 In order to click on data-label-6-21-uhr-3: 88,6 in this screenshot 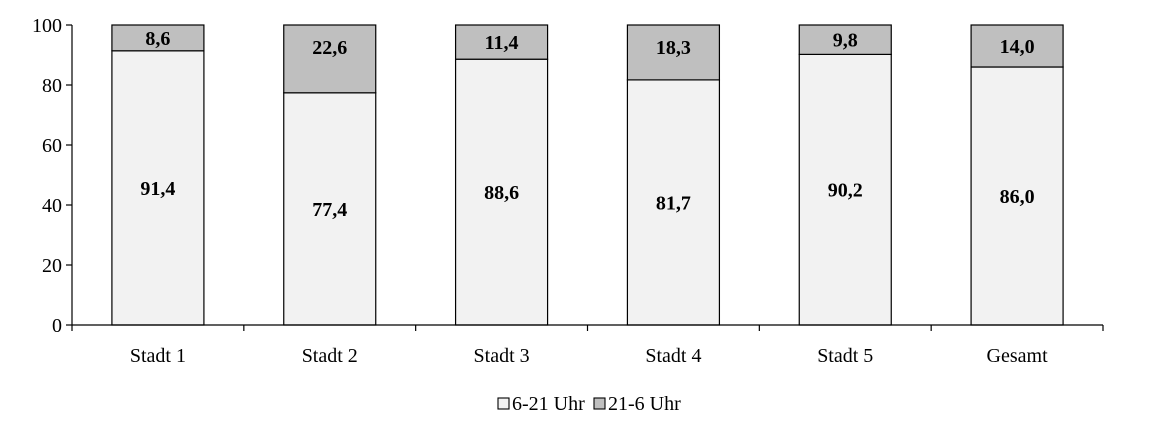, I will do `click(501, 193)`.